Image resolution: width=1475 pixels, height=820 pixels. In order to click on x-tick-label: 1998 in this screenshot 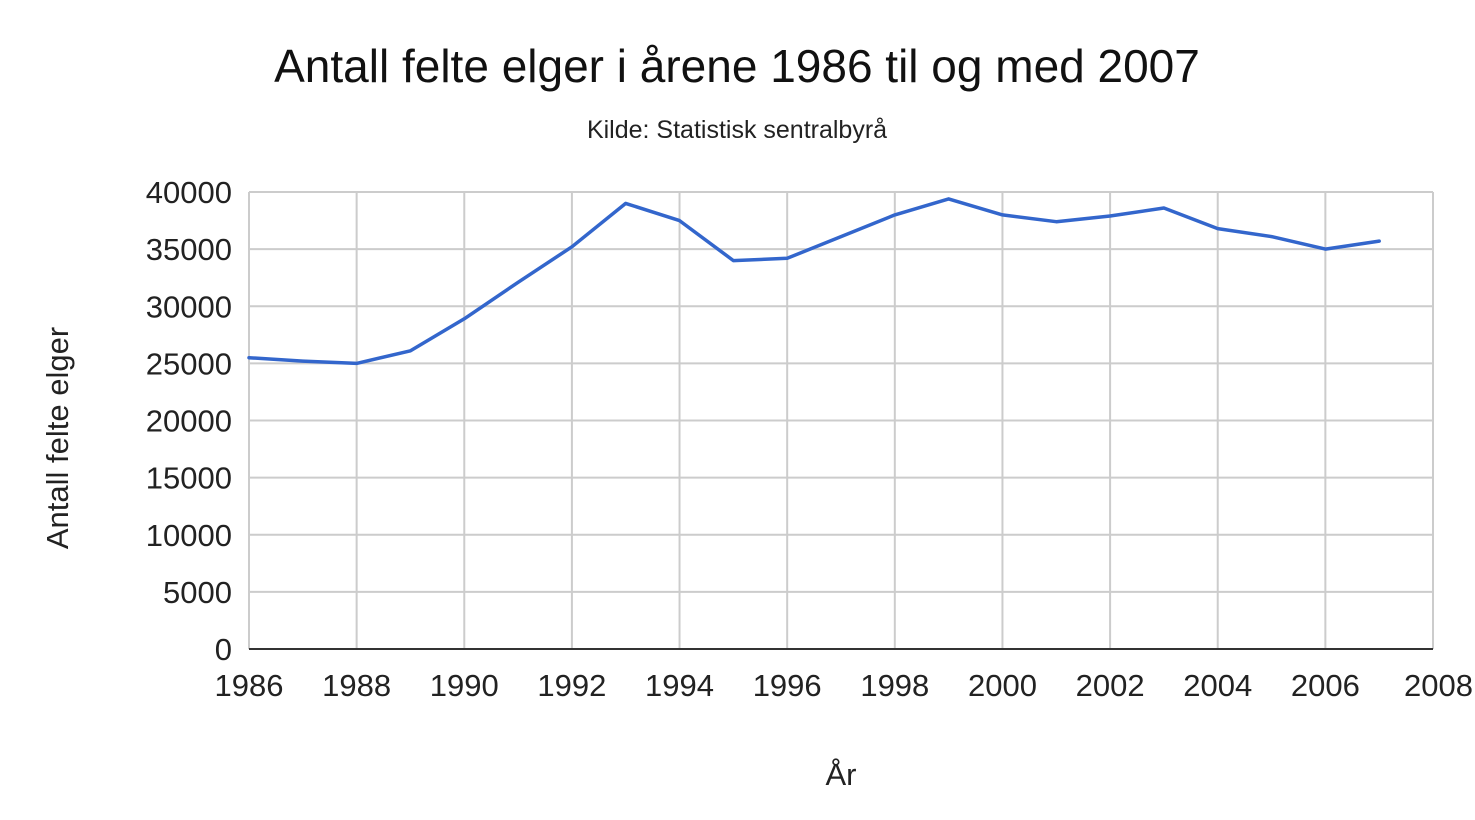, I will do `click(894, 685)`.